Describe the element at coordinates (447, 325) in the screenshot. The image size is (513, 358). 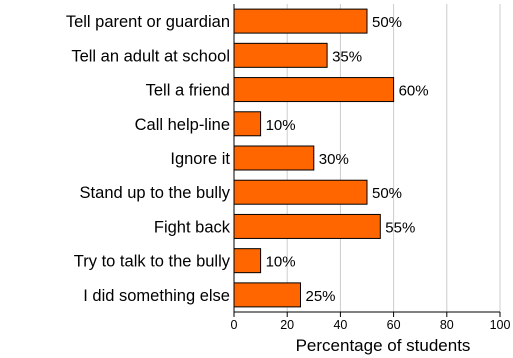
I see `x-tick-label: 80` at that location.